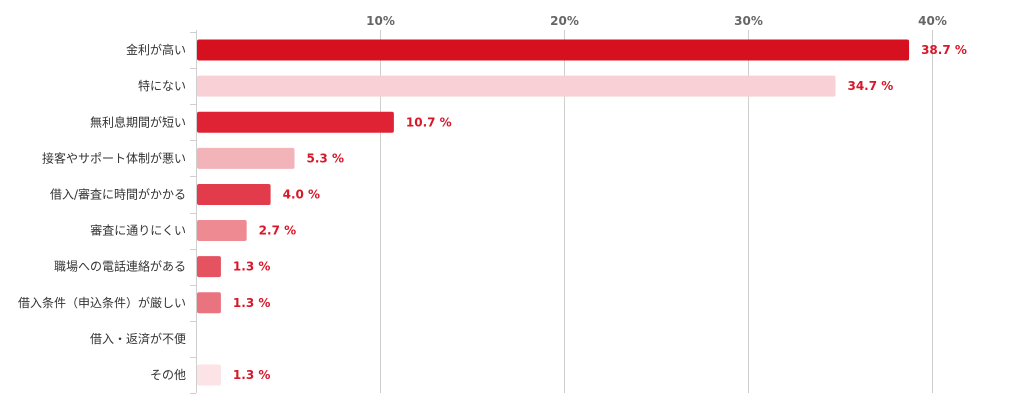  What do you see at coordinates (944, 50) in the screenshot?
I see `value-label-0: 38.7 %` at bounding box center [944, 50].